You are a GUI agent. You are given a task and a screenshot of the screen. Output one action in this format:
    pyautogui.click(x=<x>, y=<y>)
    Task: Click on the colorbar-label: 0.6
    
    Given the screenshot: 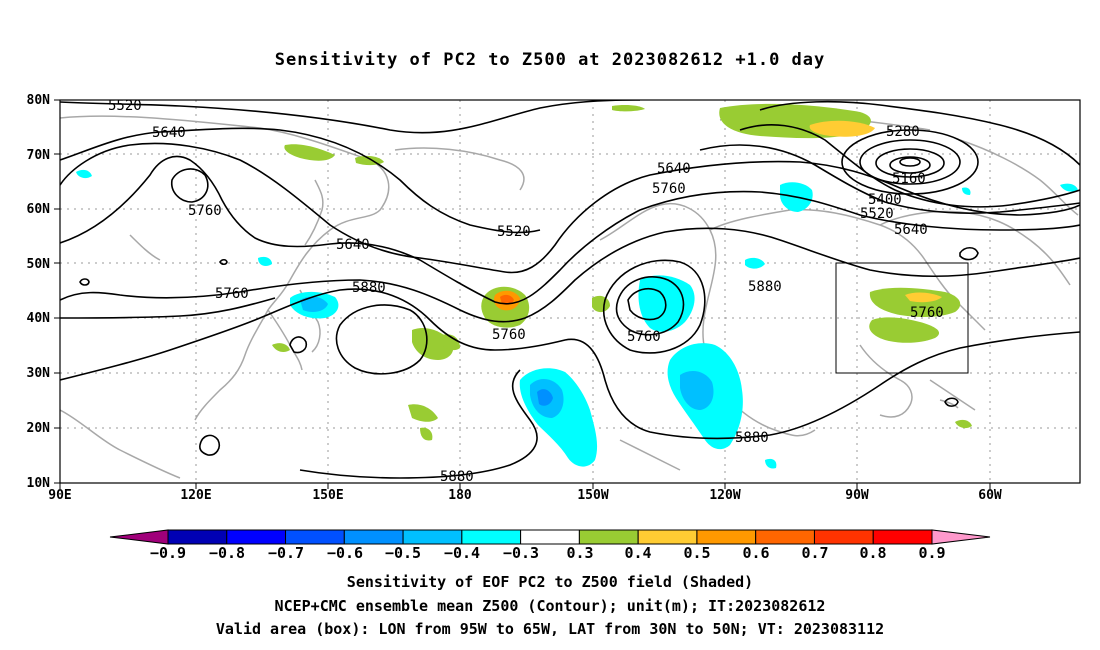 What is the action you would take?
    pyautogui.click(x=755, y=553)
    